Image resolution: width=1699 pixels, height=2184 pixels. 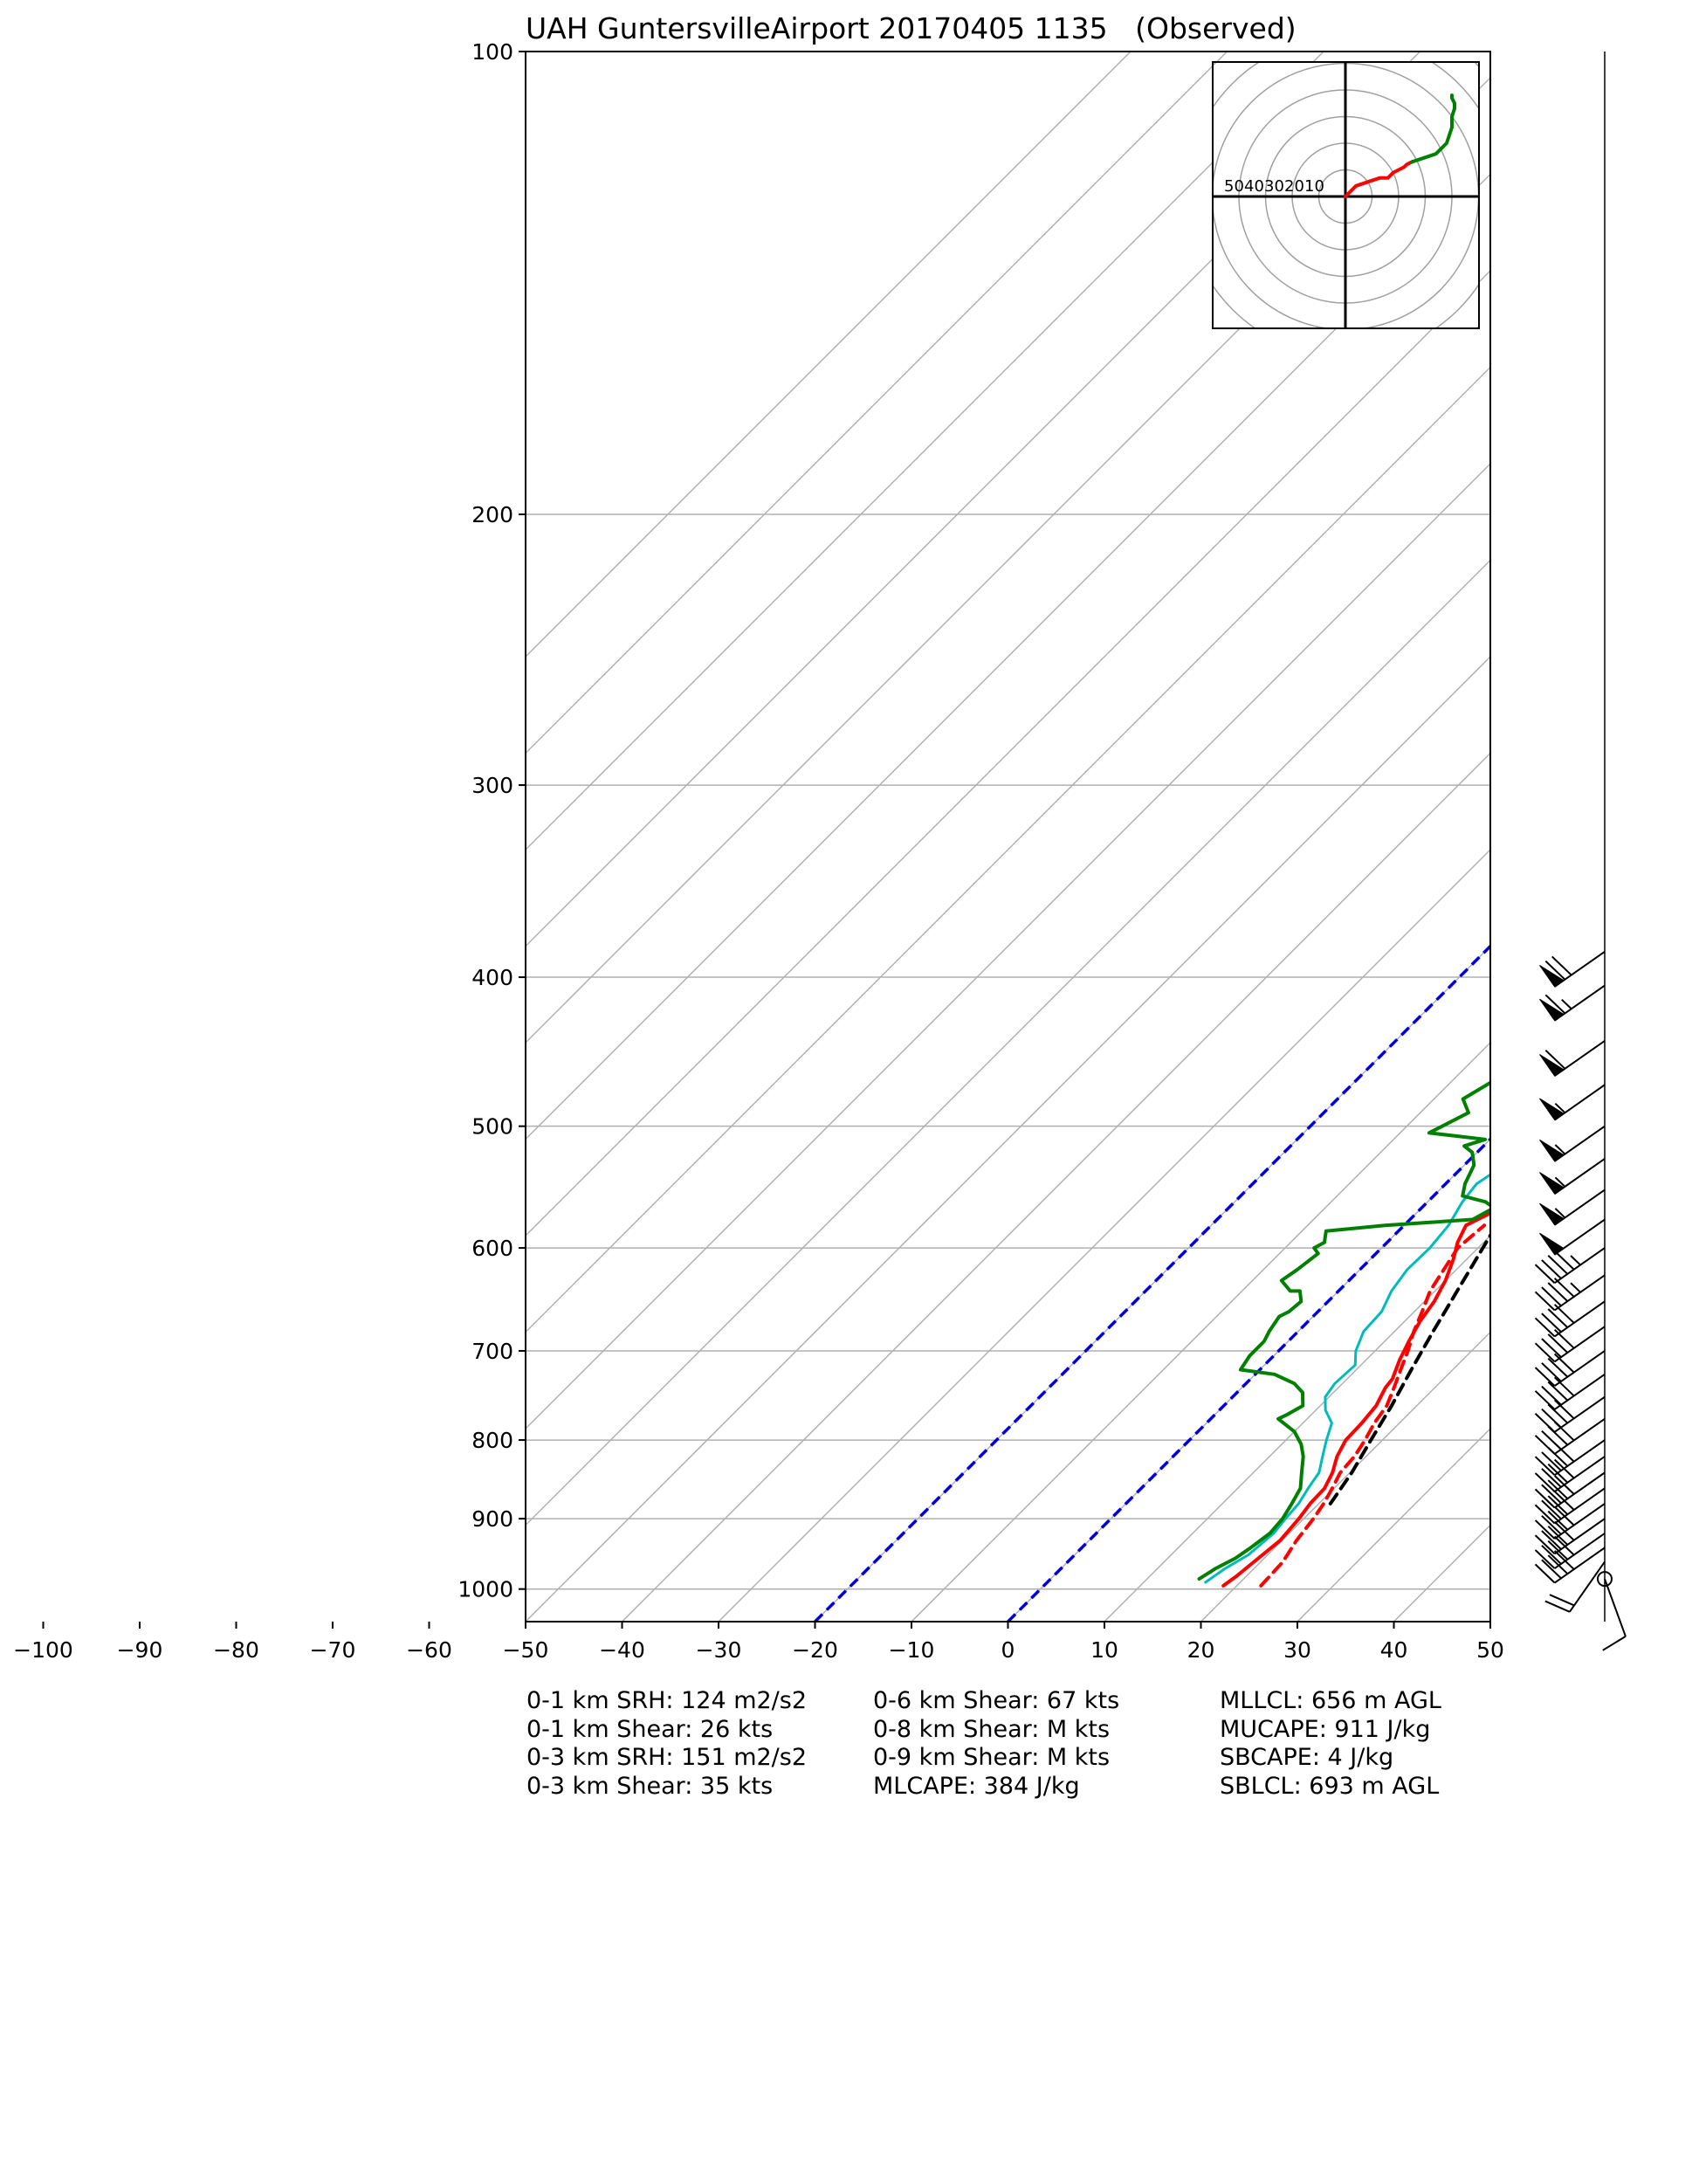 What do you see at coordinates (492, 1440) in the screenshot?
I see `y-tick-label: 800` at bounding box center [492, 1440].